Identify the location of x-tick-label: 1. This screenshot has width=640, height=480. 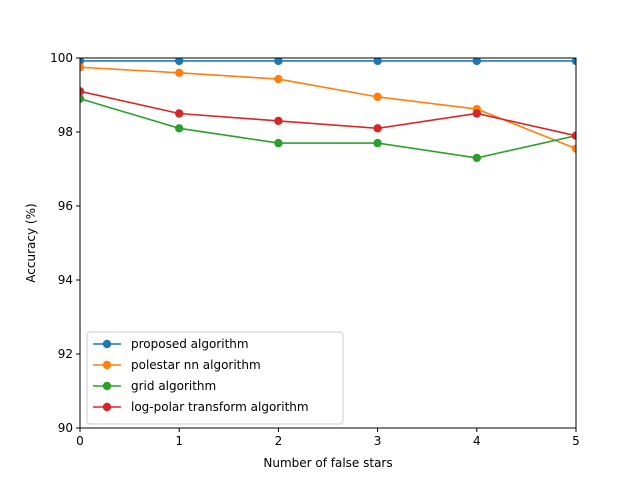
(179, 441).